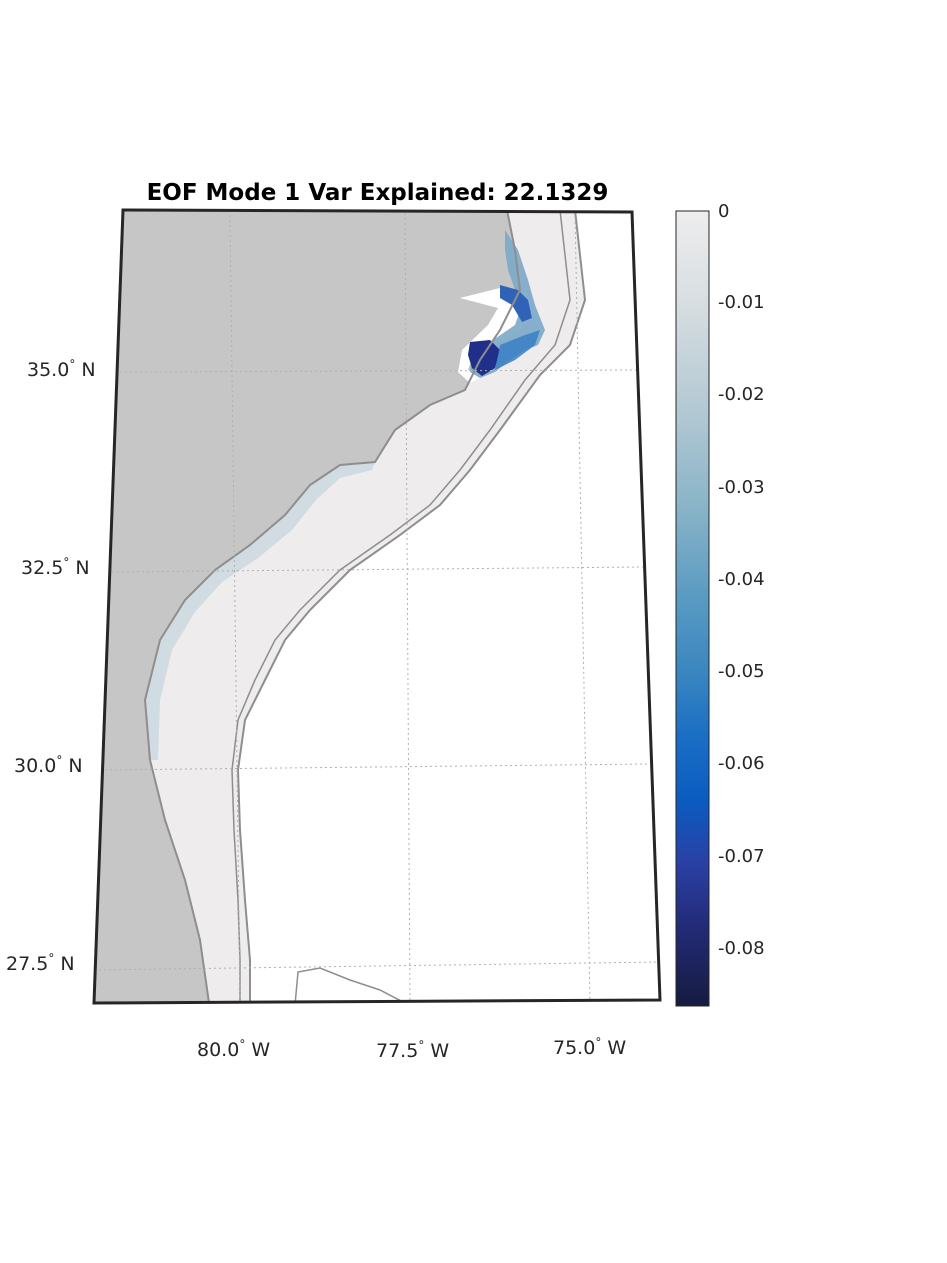 This screenshot has width=947, height=1263. I want to click on colorbar-tick: -0.05, so click(741, 671).